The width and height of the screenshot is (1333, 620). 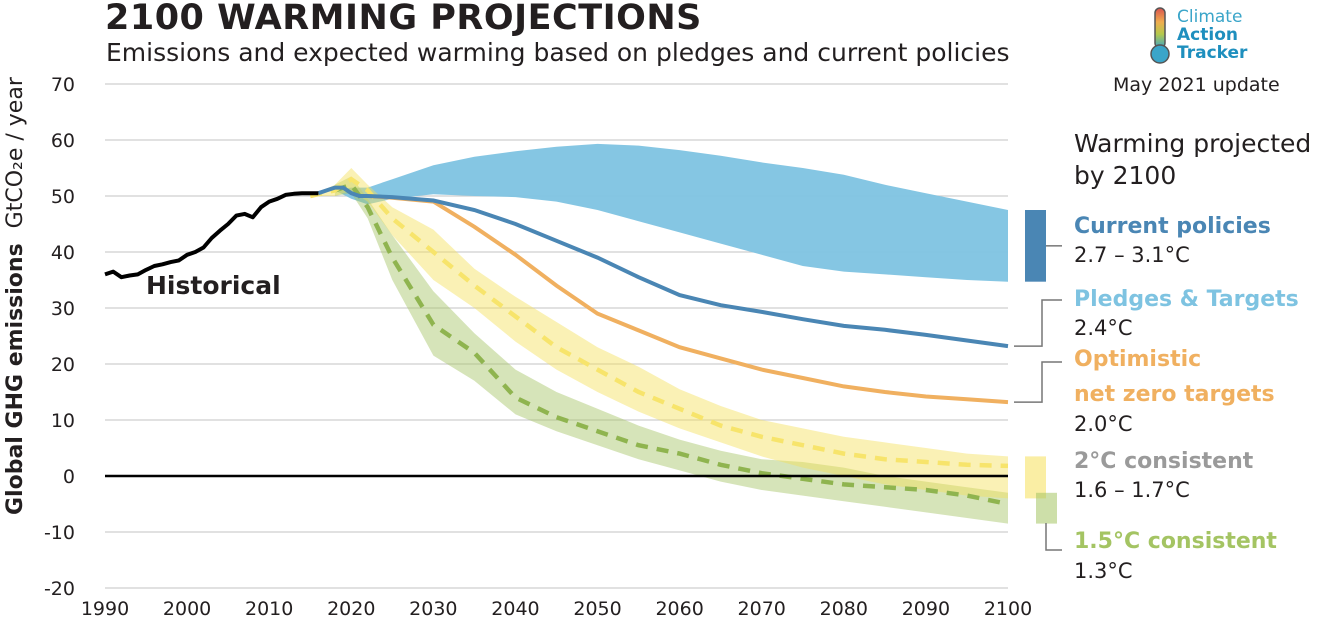 I want to click on logo-line-tracker: Tracker, so click(x=1212, y=53).